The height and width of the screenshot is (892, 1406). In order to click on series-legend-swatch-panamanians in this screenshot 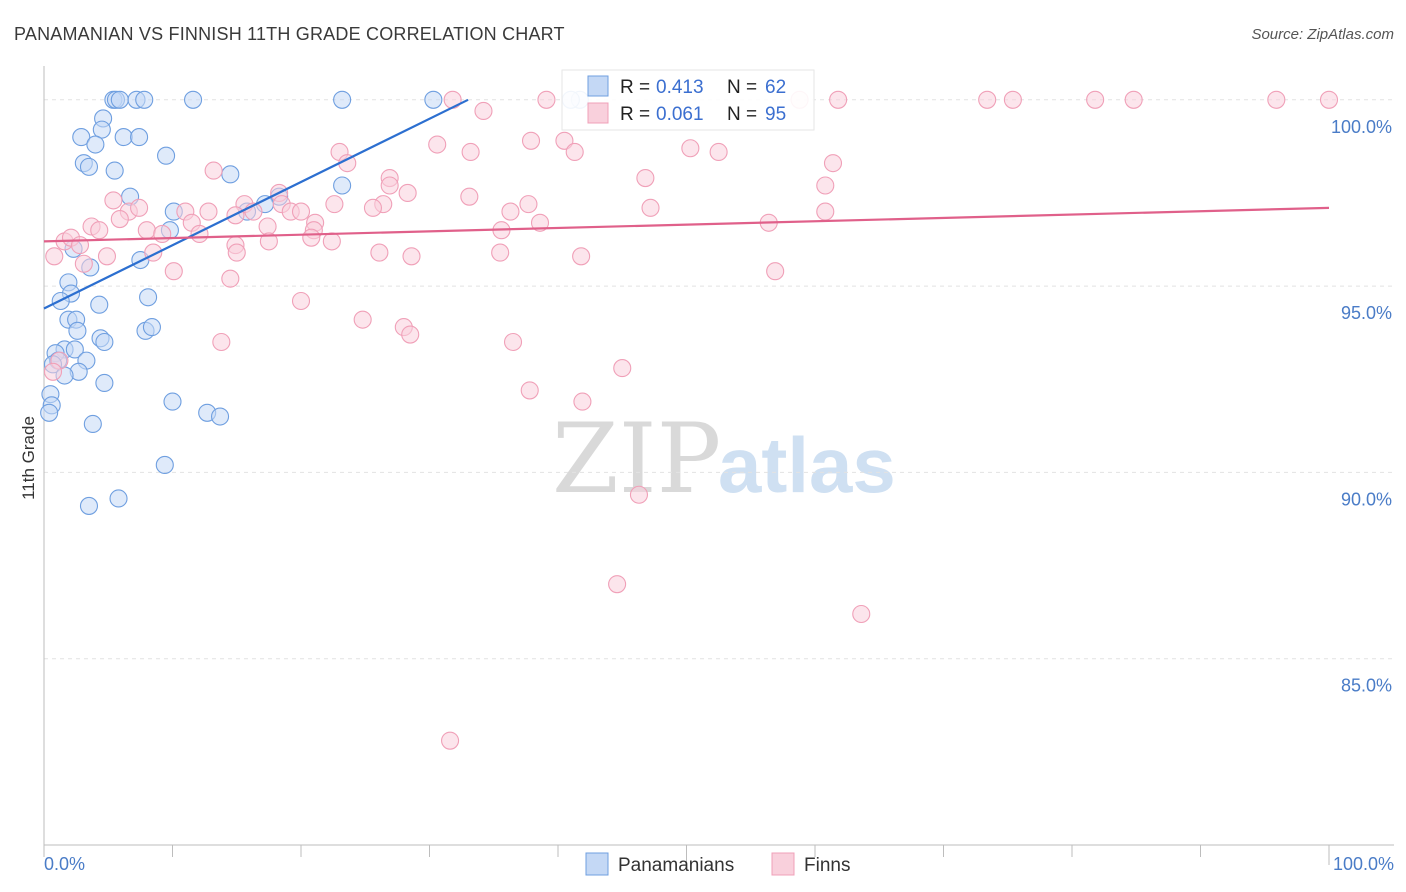, I will do `click(597, 864)`.